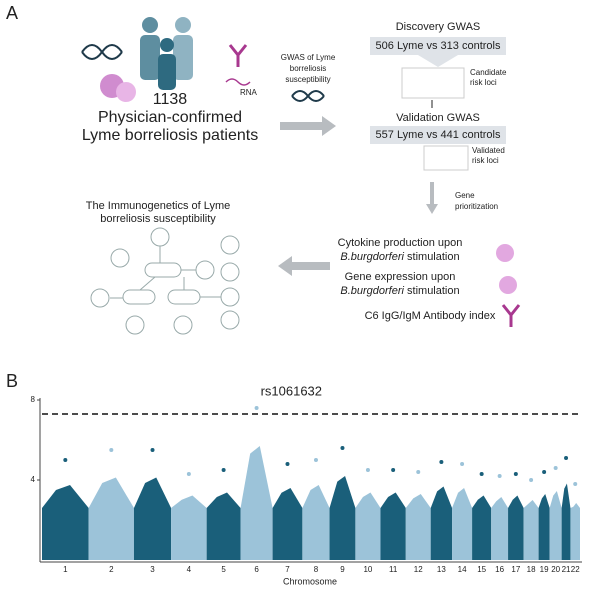  Describe the element at coordinates (418, 569) in the screenshot. I see `x-tick-label: 12` at that location.